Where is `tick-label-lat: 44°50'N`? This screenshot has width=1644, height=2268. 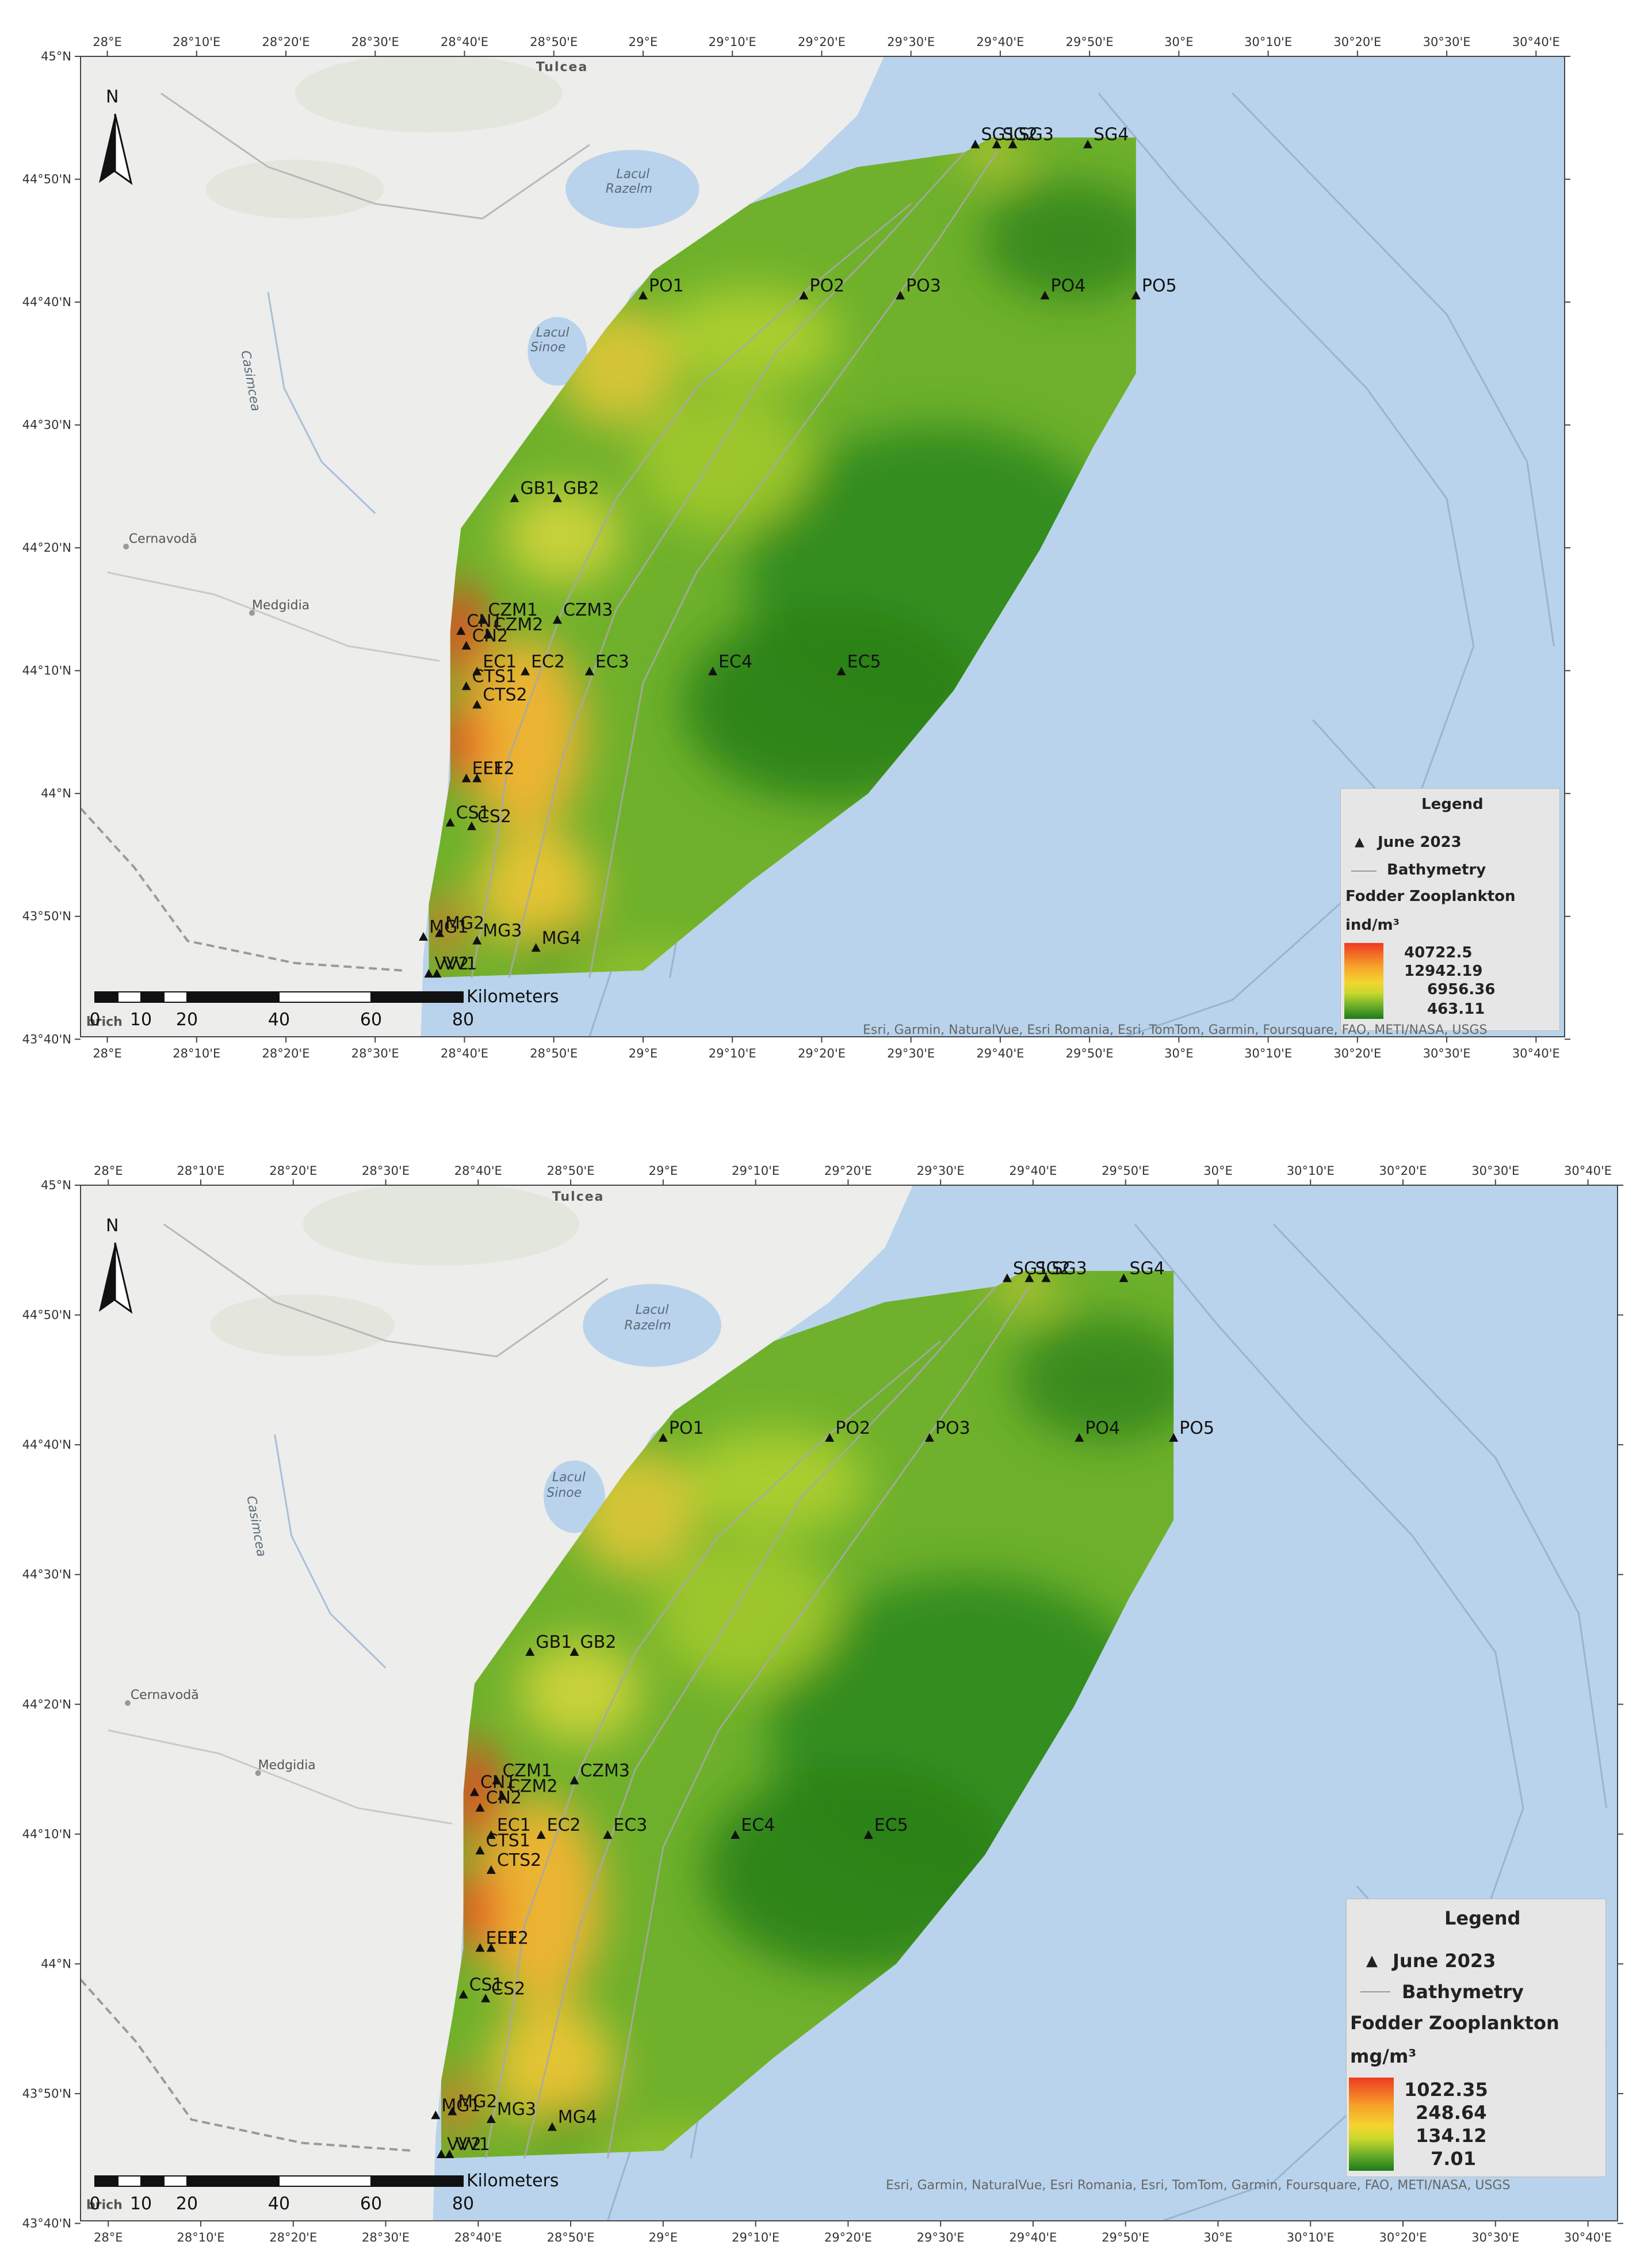 tick-label-lat: 44°50'N is located at coordinates (46, 1315).